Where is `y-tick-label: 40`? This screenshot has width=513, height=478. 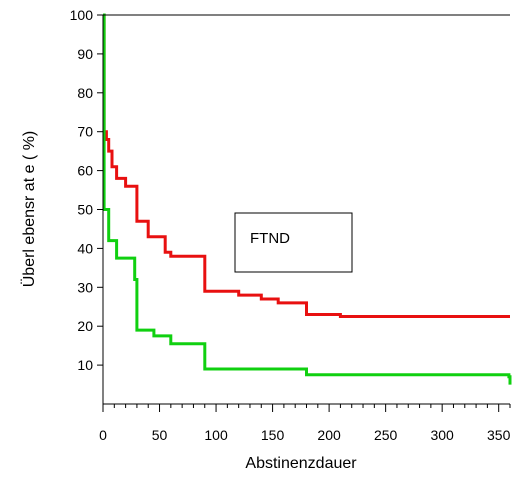 y-tick-label: 40 is located at coordinates (85, 248).